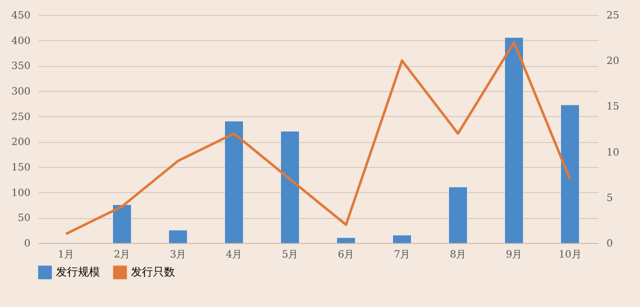 This screenshot has width=640, height=307. I want to click on y2-tick-label: 0, so click(609, 244).